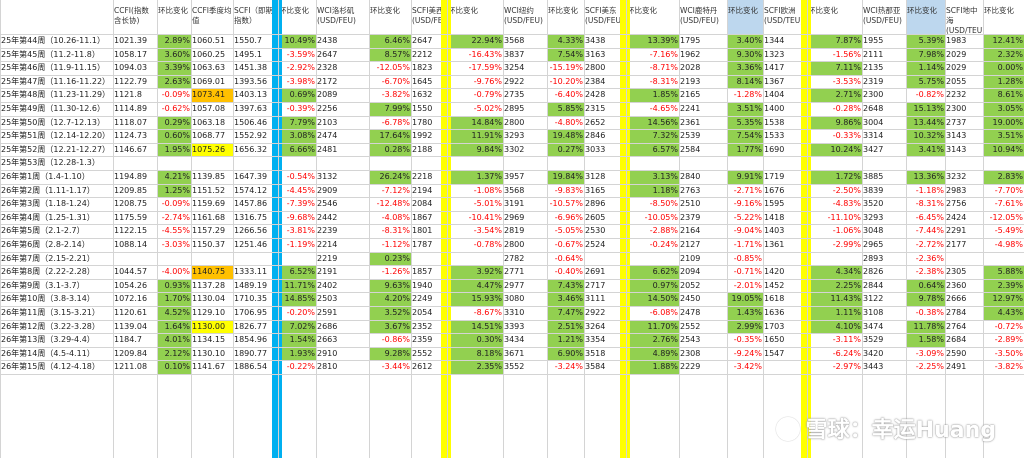 Image resolution: width=1024 pixels, height=458 pixels. I want to click on table-cell: 2379, so click(690, 217).